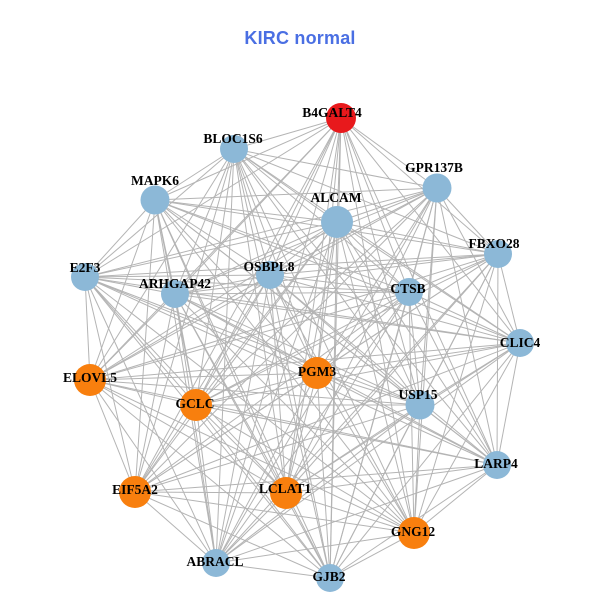 Image resolution: width=600 pixels, height=600 pixels. What do you see at coordinates (155, 200) in the screenshot?
I see `node-mapk6` at bounding box center [155, 200].